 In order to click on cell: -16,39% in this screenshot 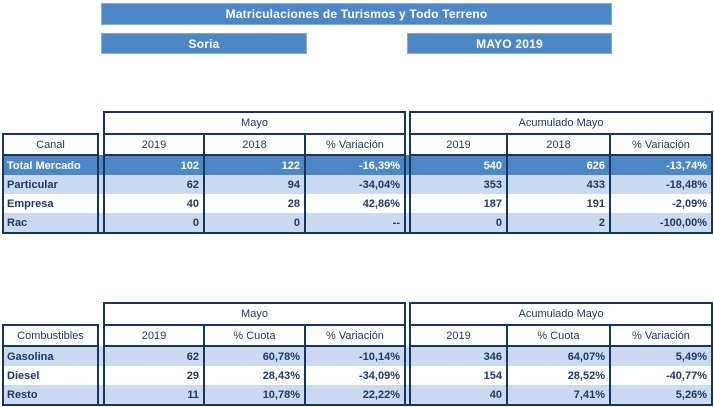, I will do `click(355, 165)`.